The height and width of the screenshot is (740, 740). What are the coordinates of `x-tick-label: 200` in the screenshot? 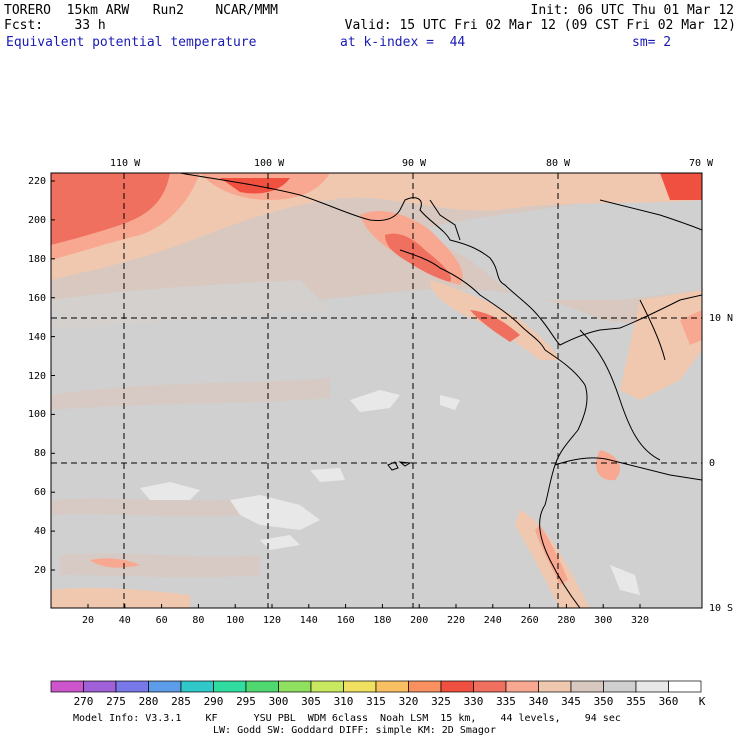 It's located at (419, 620).